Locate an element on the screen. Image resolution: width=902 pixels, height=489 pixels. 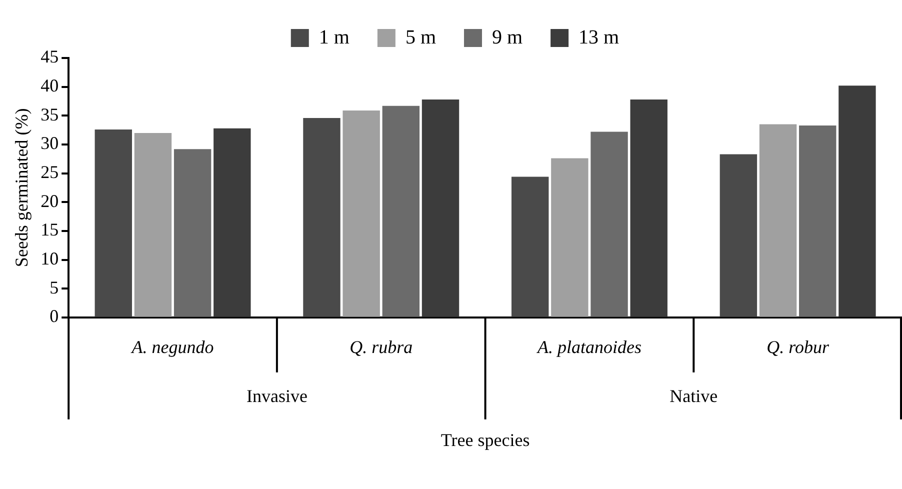
x-tick-label: A. negundo is located at coordinates (172, 346).